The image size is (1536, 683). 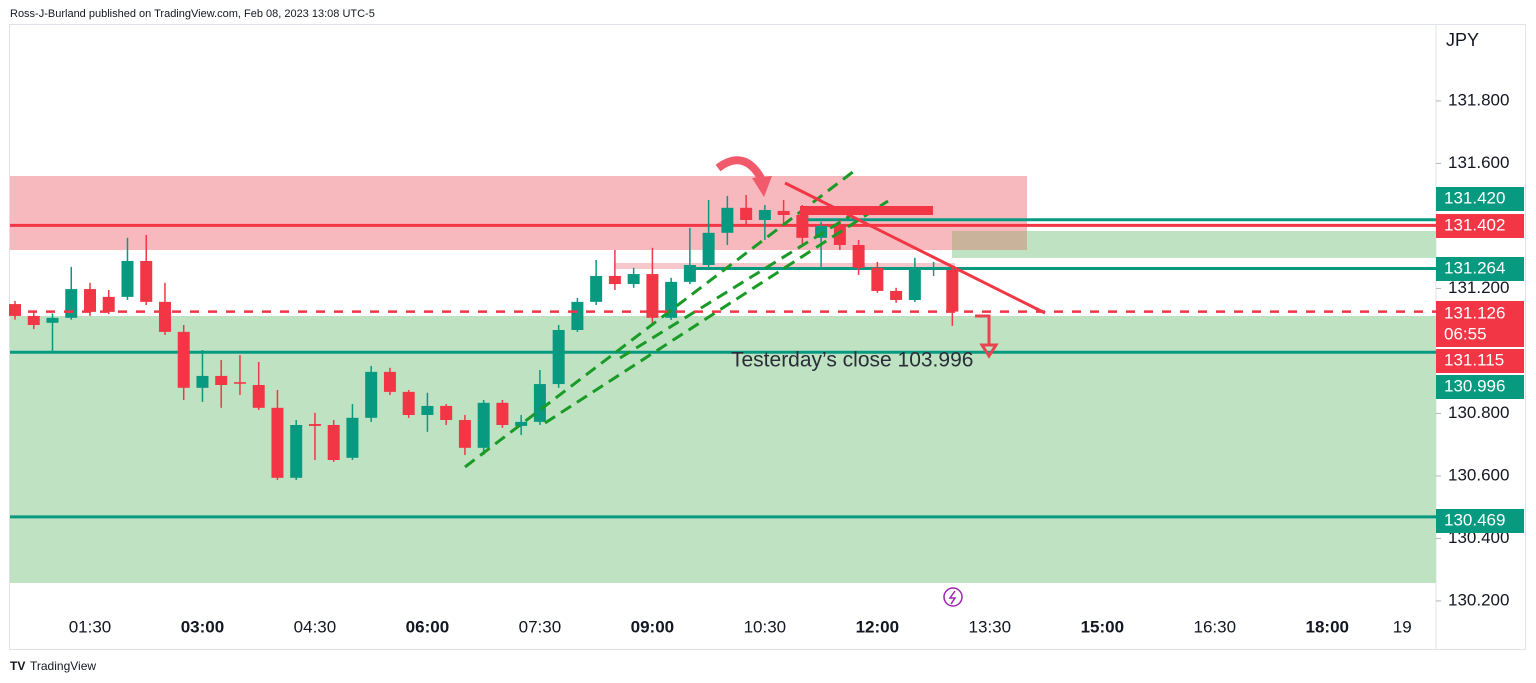 I want to click on x-tick-label: 15:00, so click(x=1102, y=626).